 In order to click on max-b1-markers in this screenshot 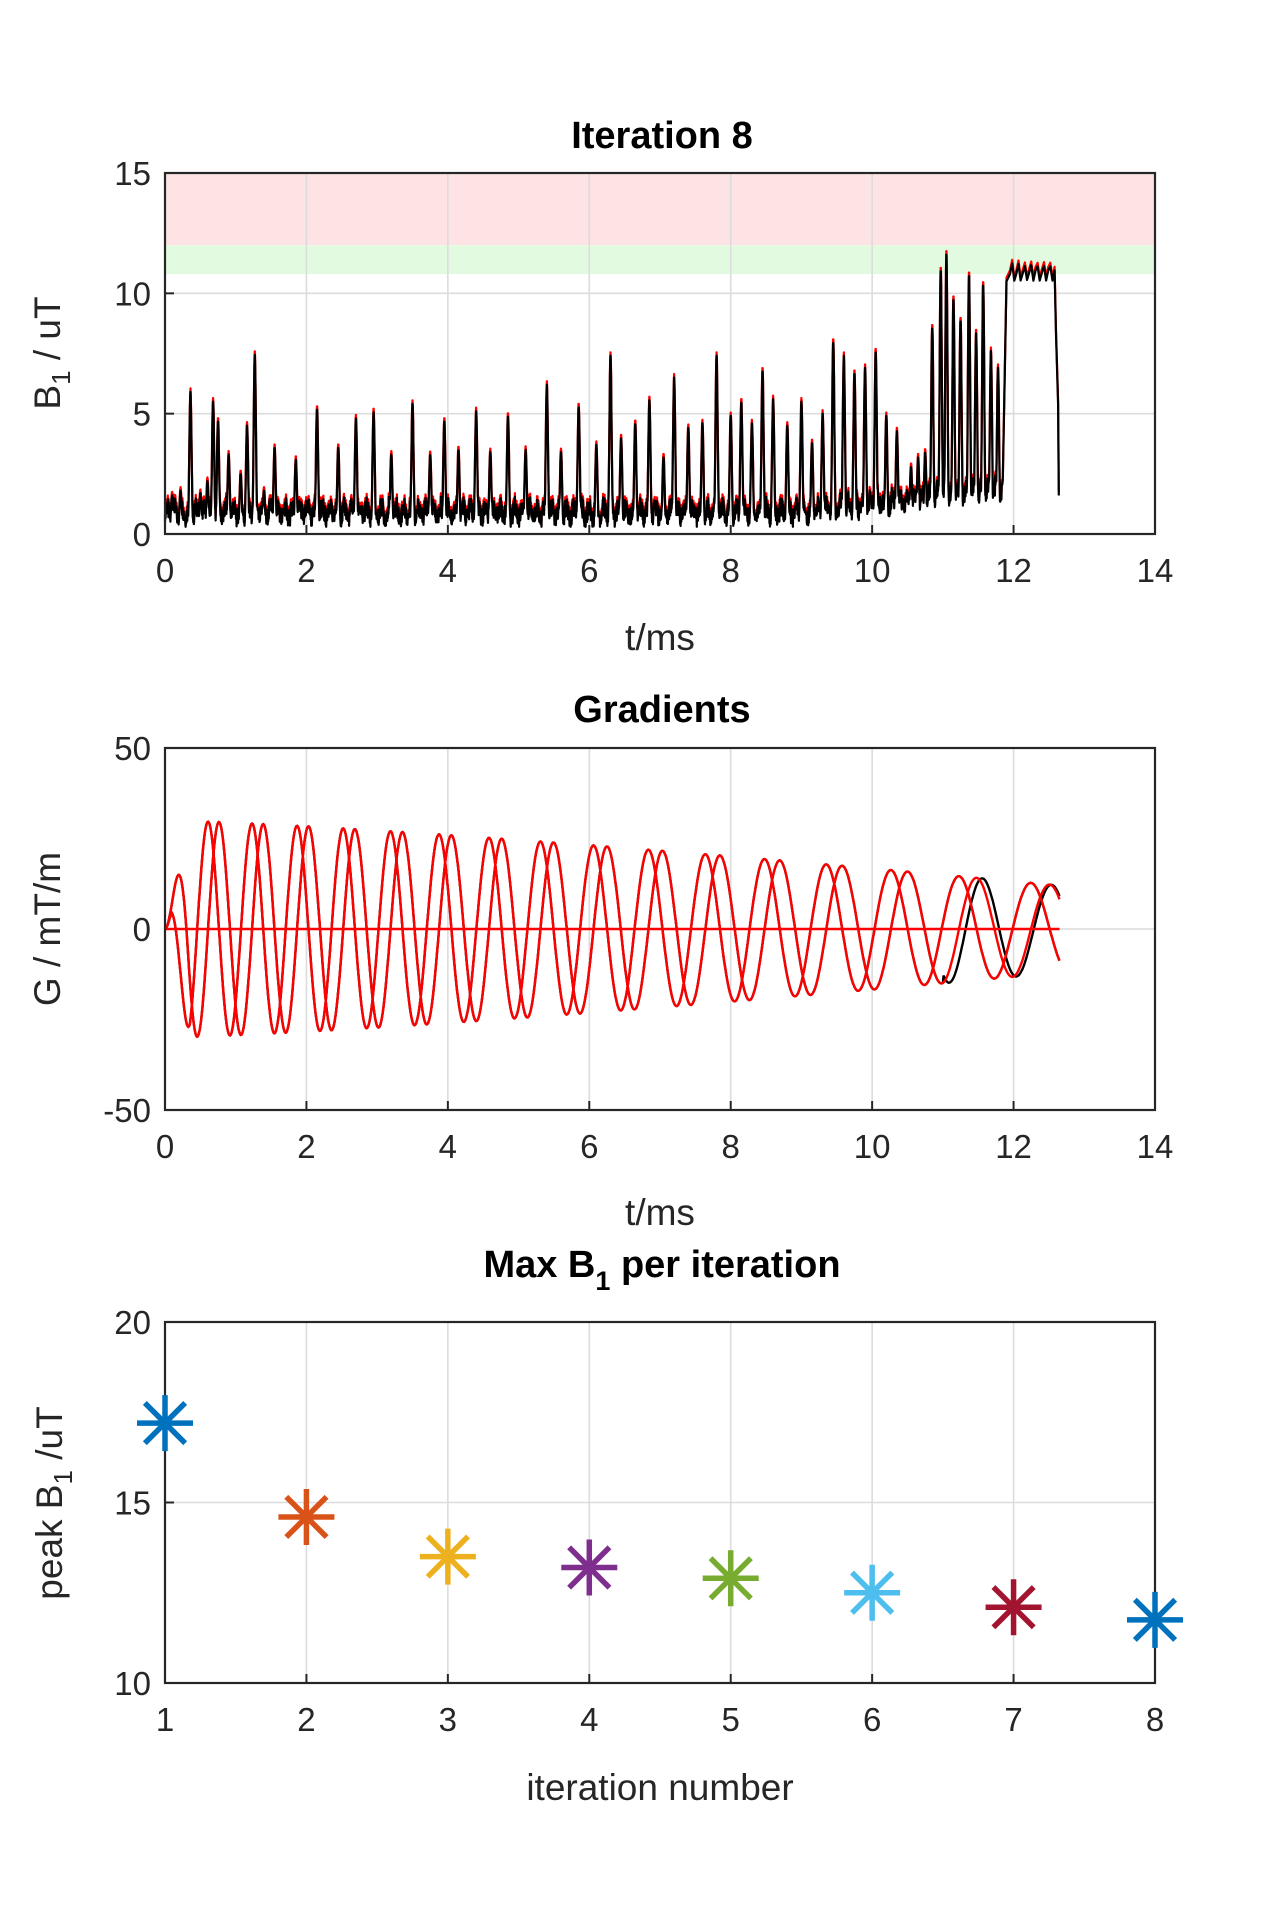, I will do `click(660, 1521)`.